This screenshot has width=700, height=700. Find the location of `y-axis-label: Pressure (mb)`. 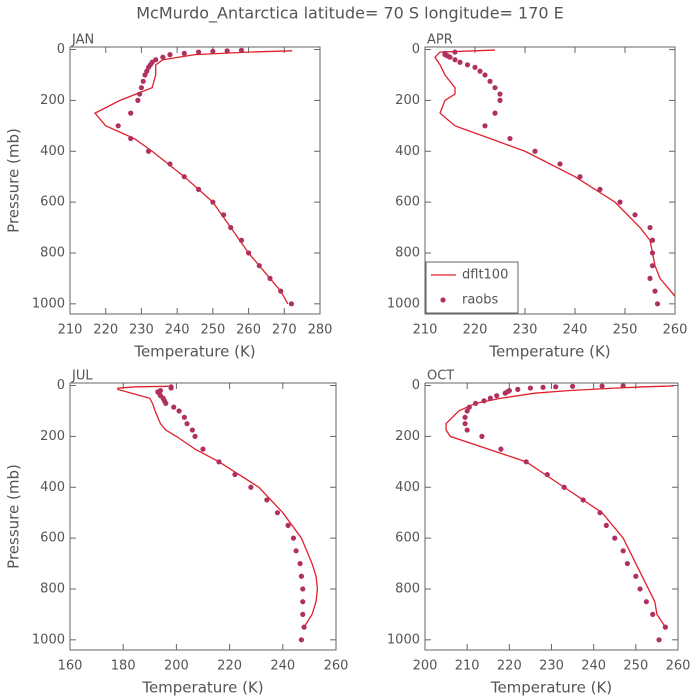

y-axis-label: Pressure (mb) is located at coordinates (14, 180).